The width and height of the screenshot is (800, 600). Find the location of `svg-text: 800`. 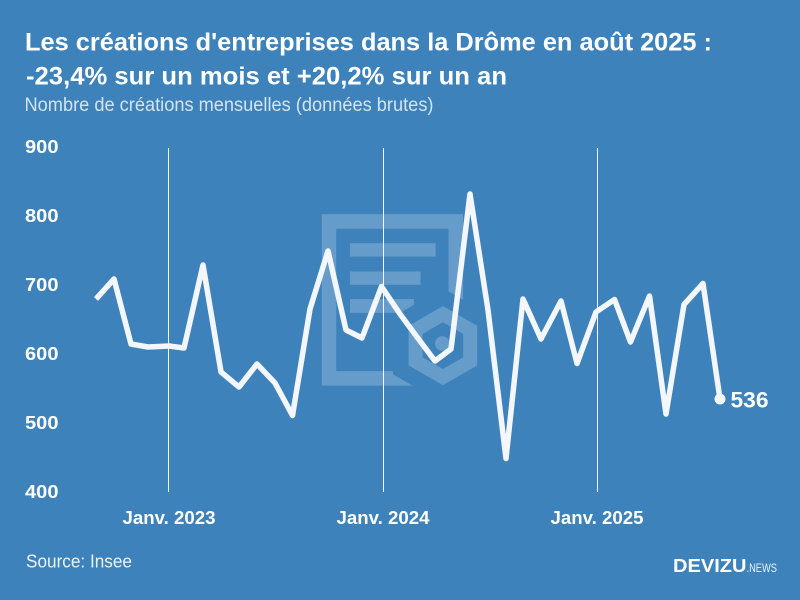

svg-text: 800 is located at coordinates (42, 216).